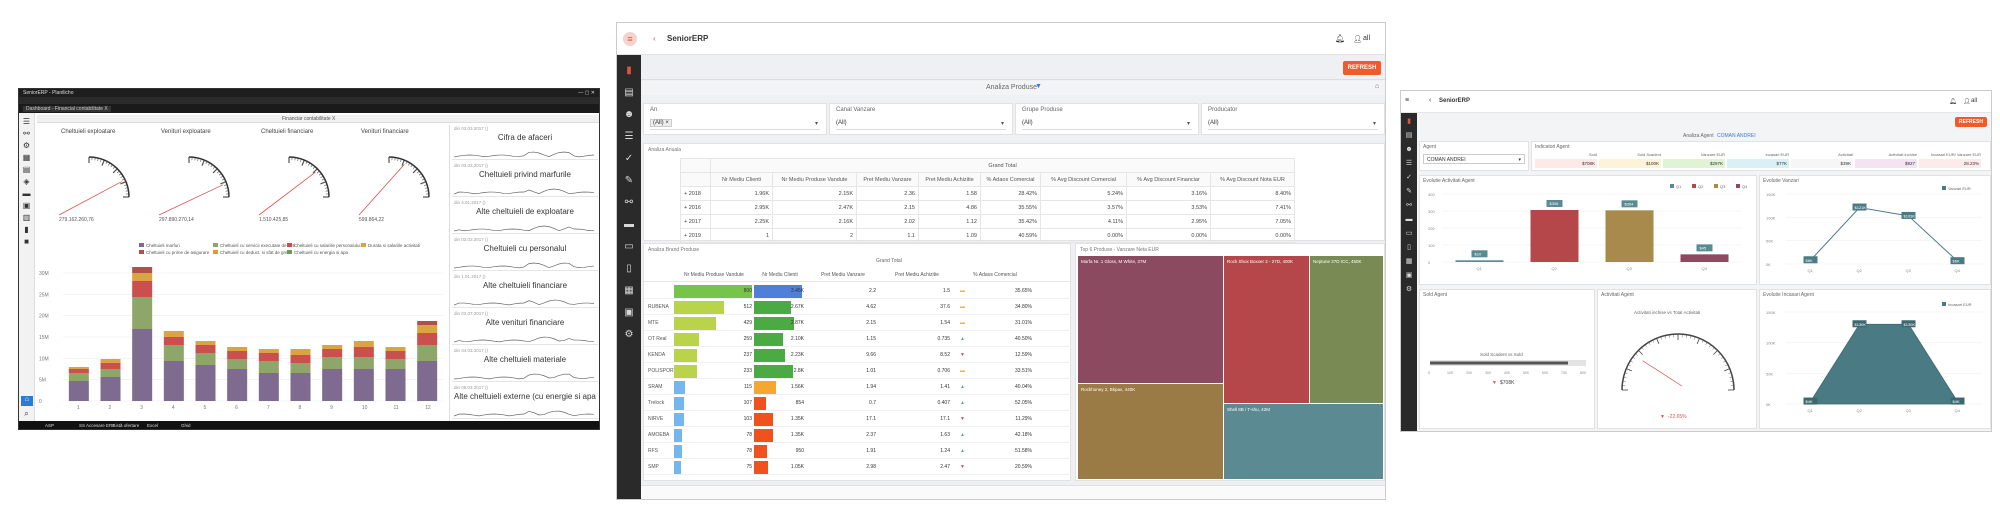 Image resolution: width=2000 pixels, height=520 pixels. Describe the element at coordinates (695, 193) in the screenshot. I see `row-year: + 2018` at that location.